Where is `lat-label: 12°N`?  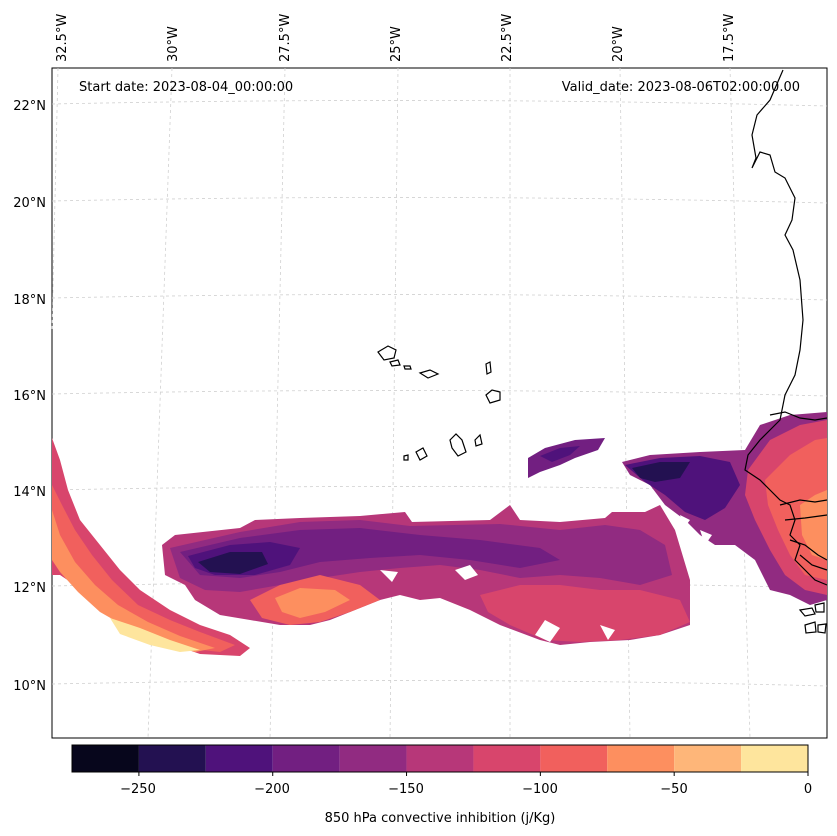
lat-label: 12°N is located at coordinates (29, 588).